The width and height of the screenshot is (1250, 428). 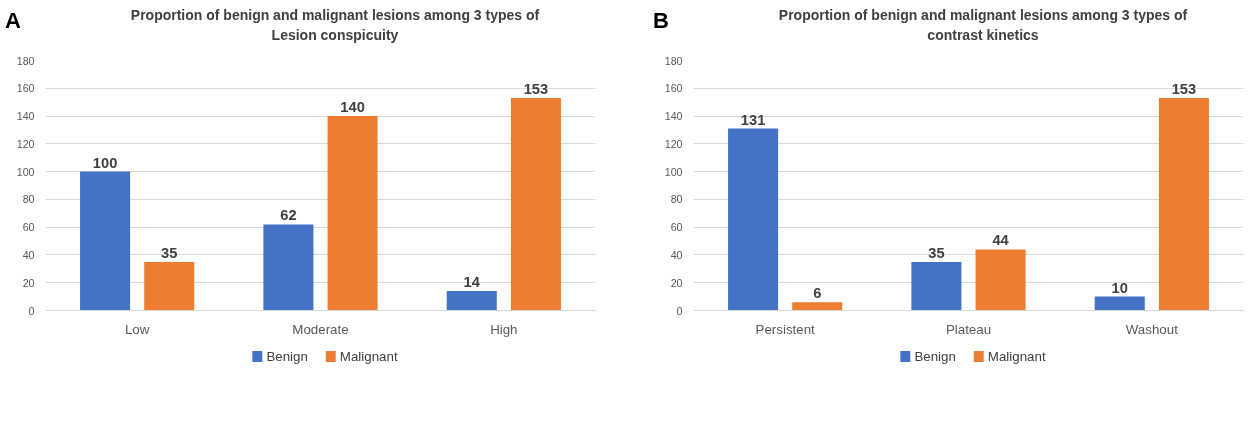 I want to click on data-label: 14, so click(x=472, y=282).